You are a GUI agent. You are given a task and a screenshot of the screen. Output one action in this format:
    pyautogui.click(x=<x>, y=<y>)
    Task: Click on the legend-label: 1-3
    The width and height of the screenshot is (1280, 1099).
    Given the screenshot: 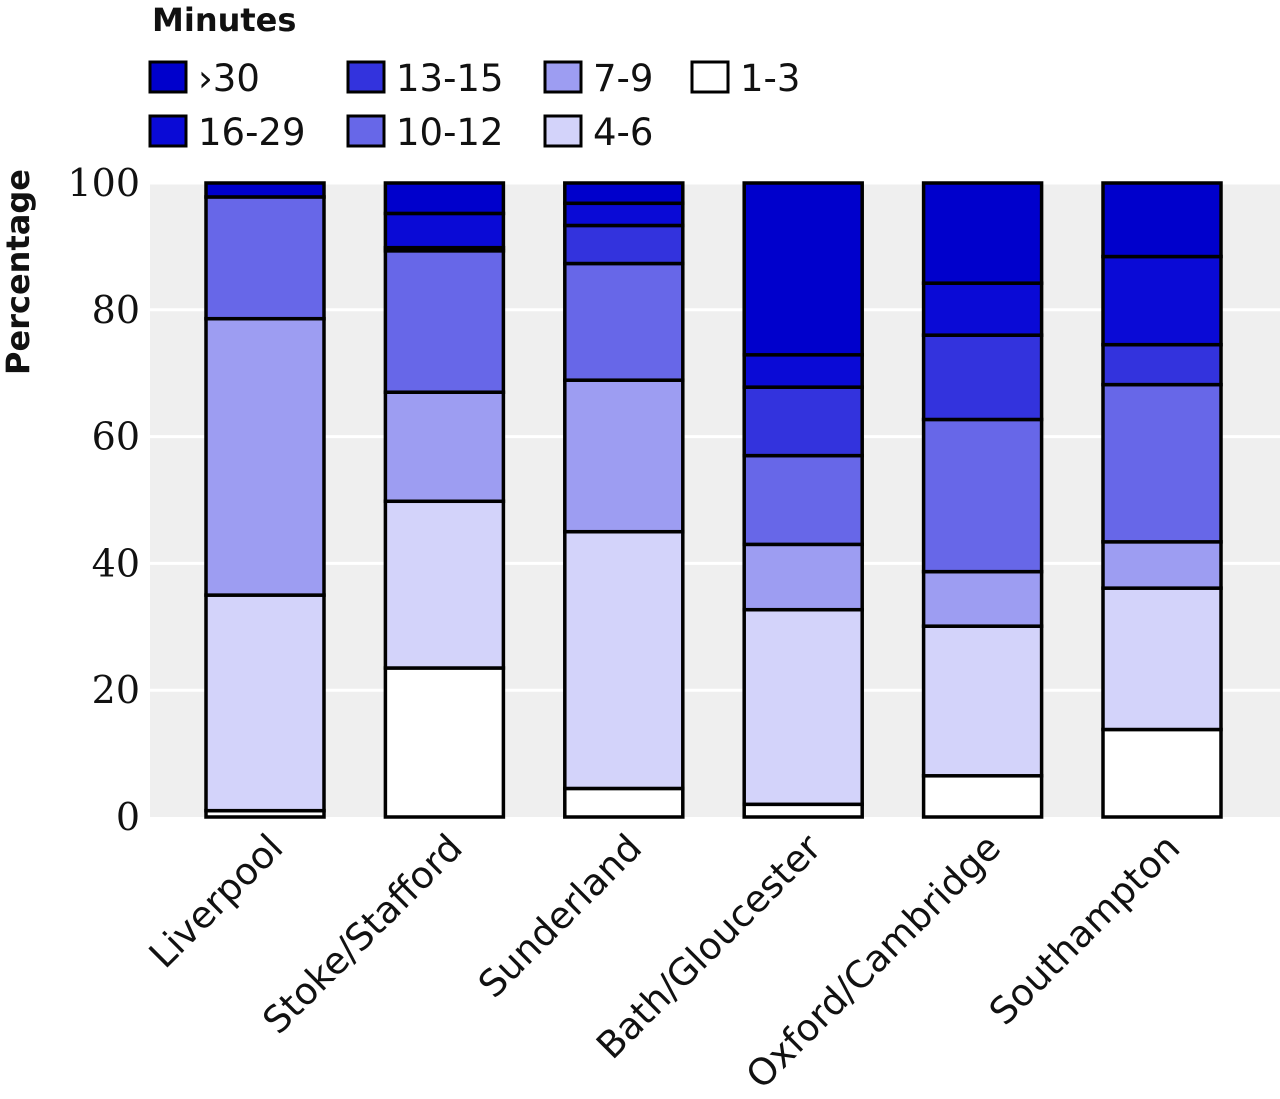 What is the action you would take?
    pyautogui.click(x=770, y=78)
    